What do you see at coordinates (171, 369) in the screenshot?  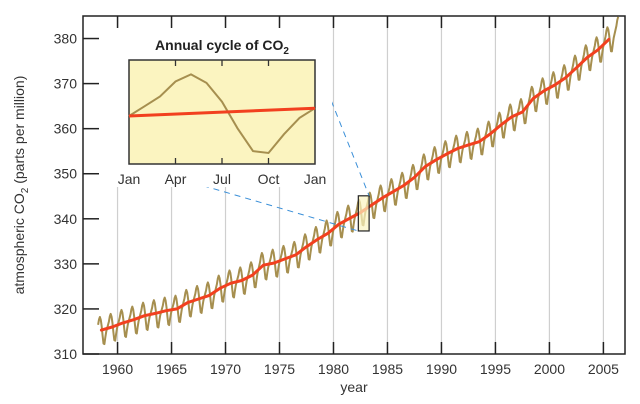 I see `x-tick-label: 1965` at bounding box center [171, 369].